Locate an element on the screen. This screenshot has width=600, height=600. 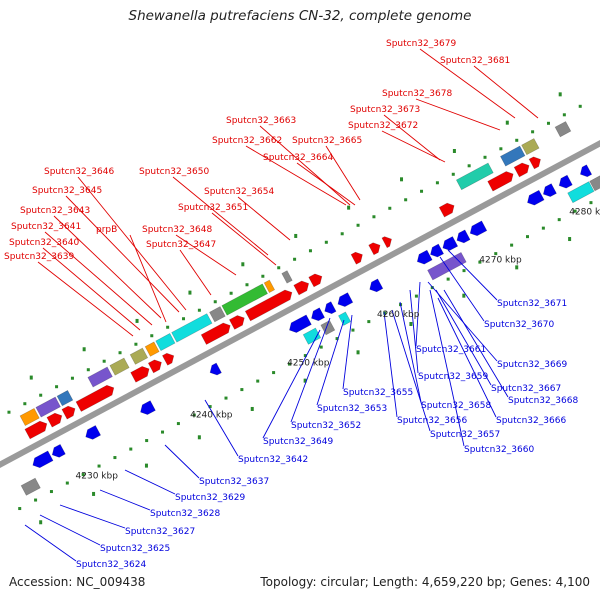
gene-label-top: Sputcn32_3639 is located at coordinates (39, 257).